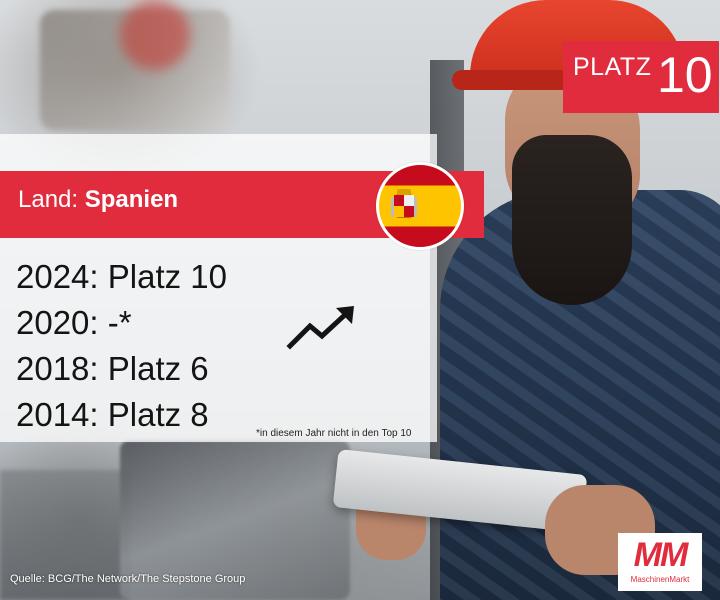 This screenshot has width=720, height=600. I want to click on spain-flag-icon, so click(420, 206).